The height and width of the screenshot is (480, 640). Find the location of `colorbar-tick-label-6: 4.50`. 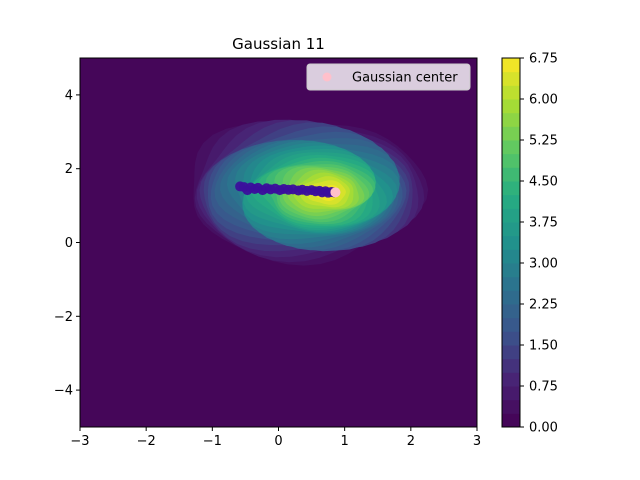

colorbar-tick-label-6: 4.50 is located at coordinates (543, 182).